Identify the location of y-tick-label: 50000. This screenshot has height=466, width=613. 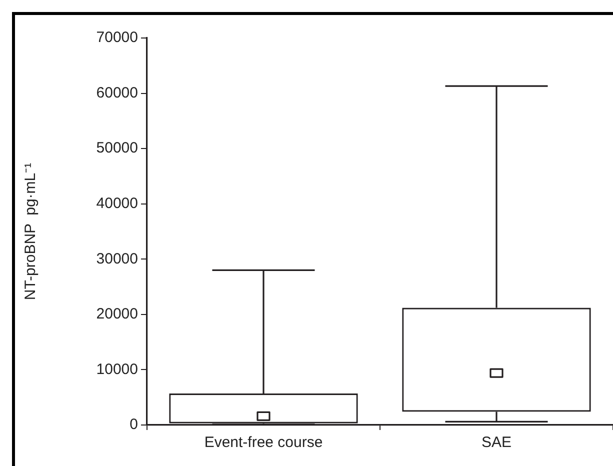
(117, 148).